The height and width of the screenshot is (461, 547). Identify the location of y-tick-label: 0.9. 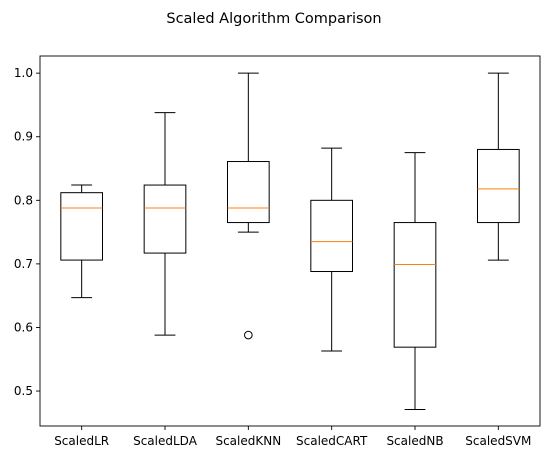
(23, 137).